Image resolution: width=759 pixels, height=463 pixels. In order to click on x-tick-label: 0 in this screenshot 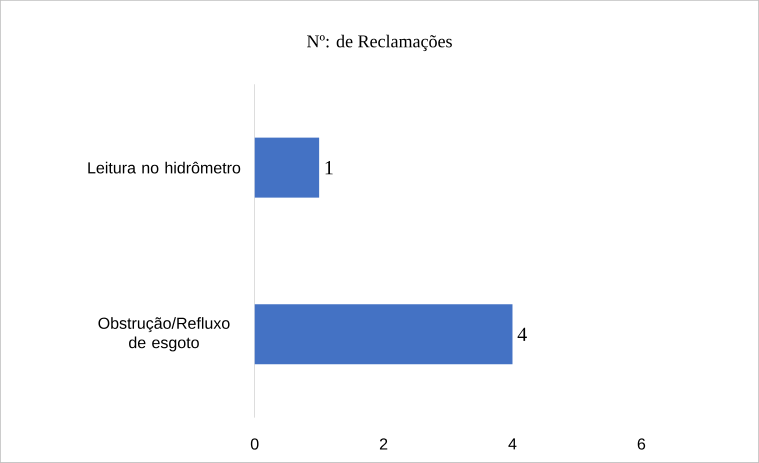, I will do `click(254, 444)`.